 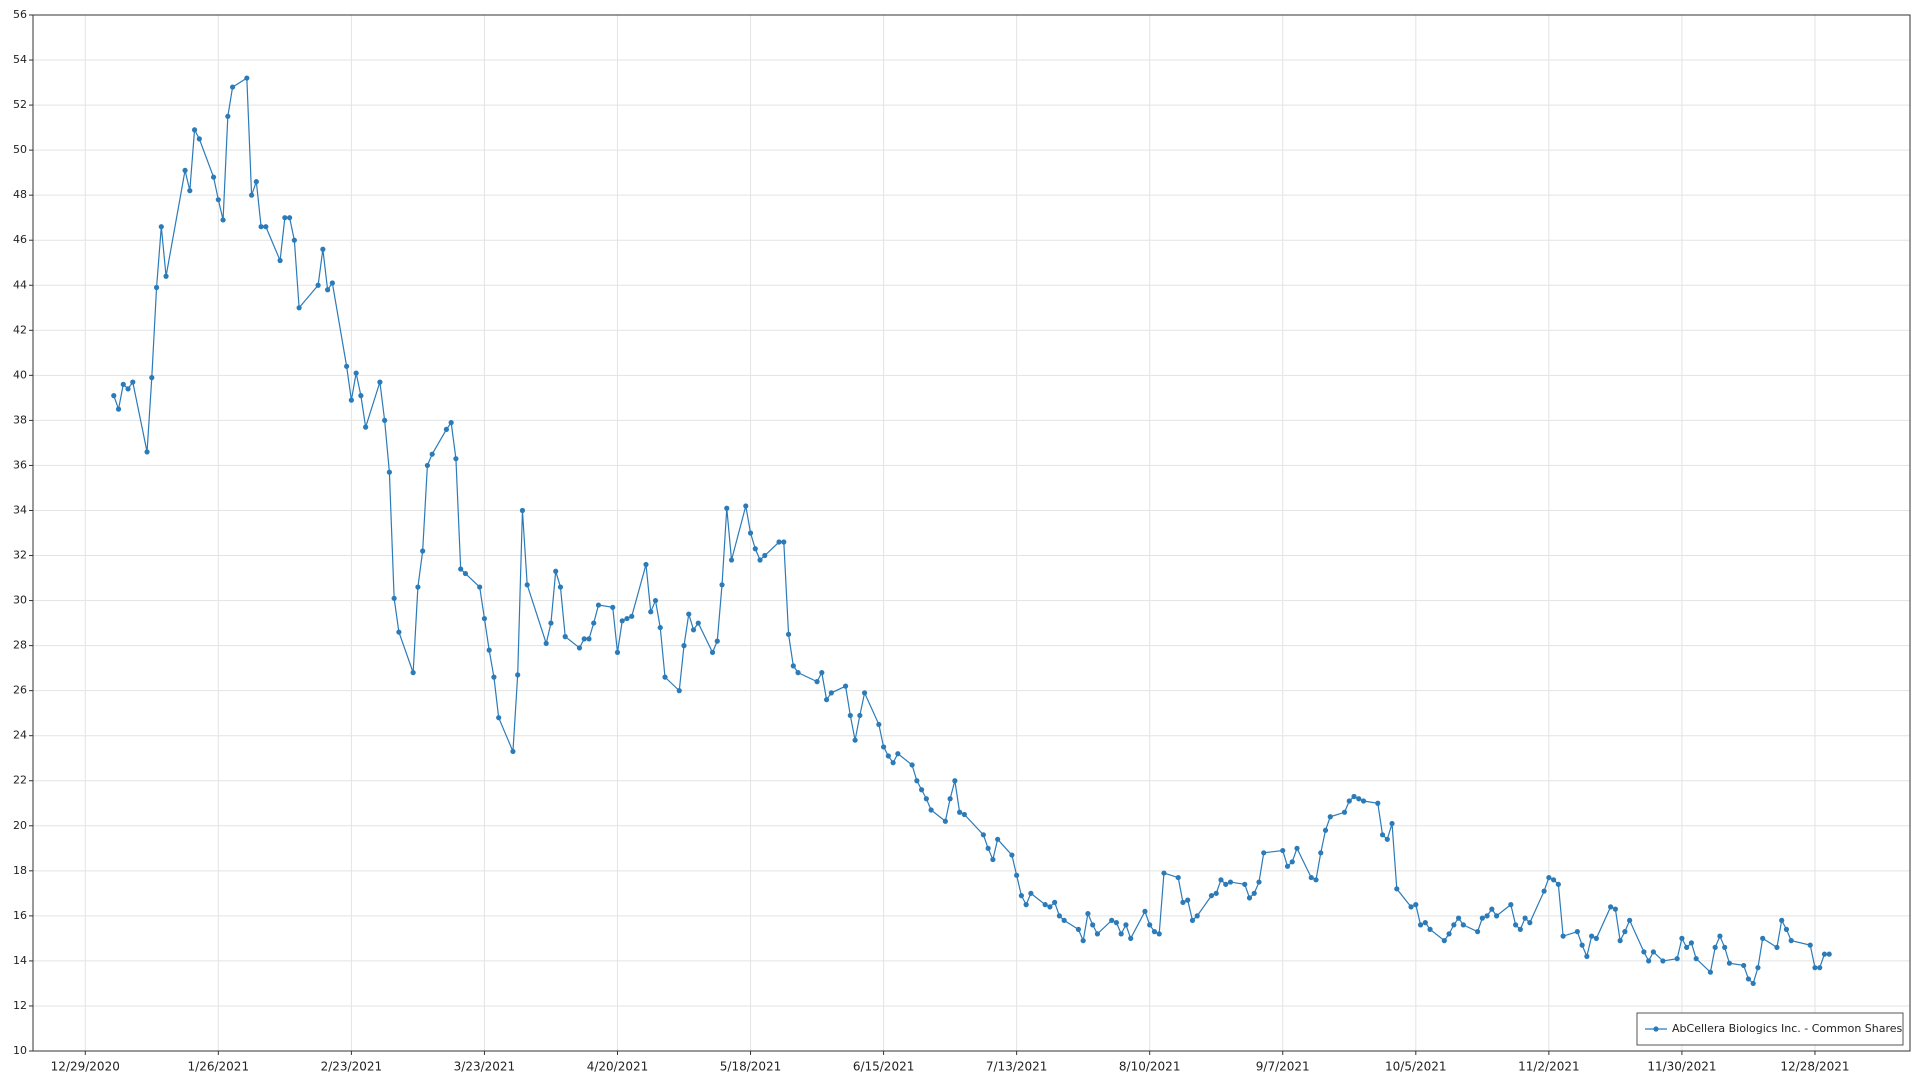 I want to click on legend: AbCellera Biologics Inc. - Common Shares, so click(x=1770, y=1029).